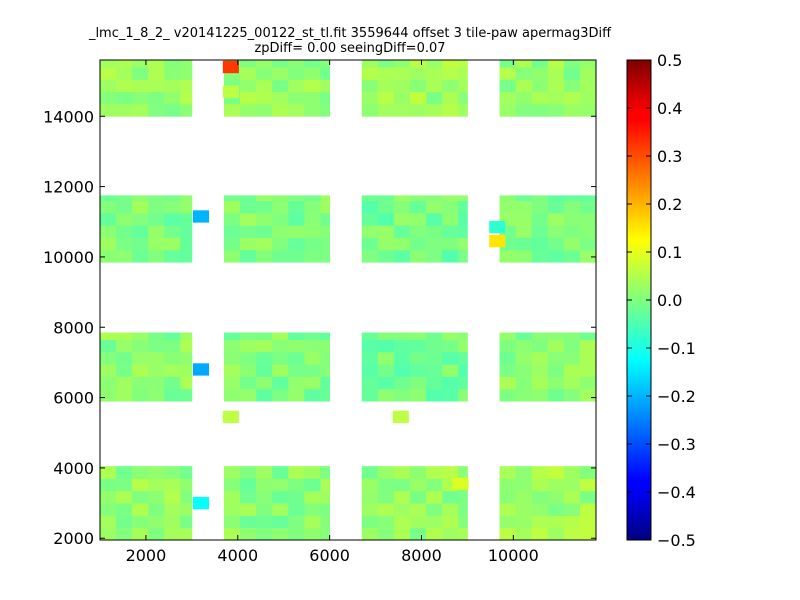  What do you see at coordinates (676, 540) in the screenshot?
I see `colorbar-tick-label: −0.5` at bounding box center [676, 540].